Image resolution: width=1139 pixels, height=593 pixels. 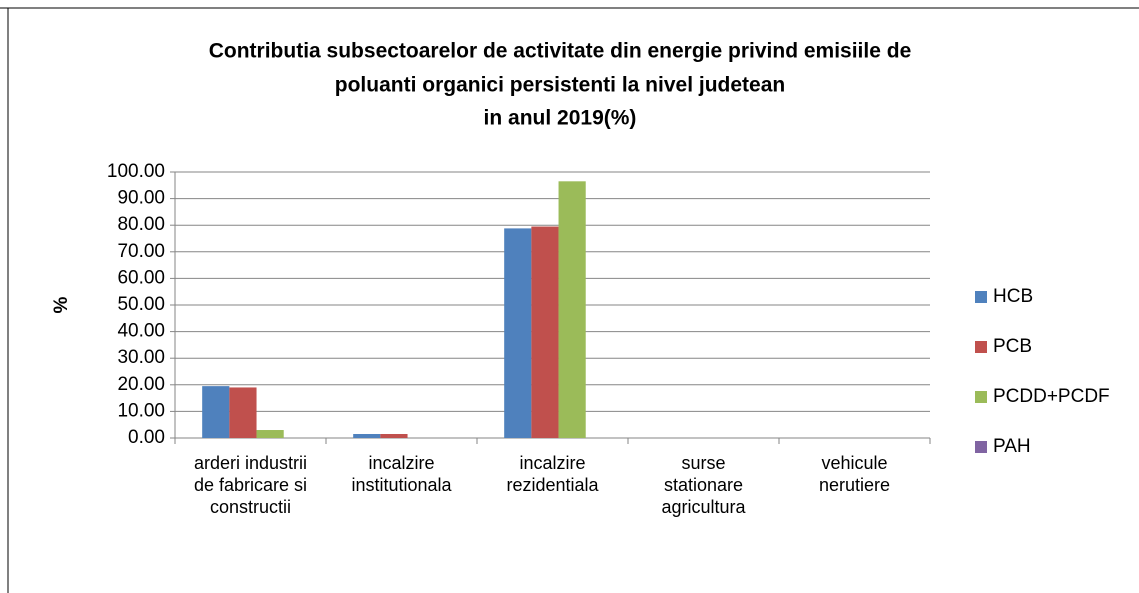 I want to click on chart-title: in anul 2019(%), so click(x=560, y=118).